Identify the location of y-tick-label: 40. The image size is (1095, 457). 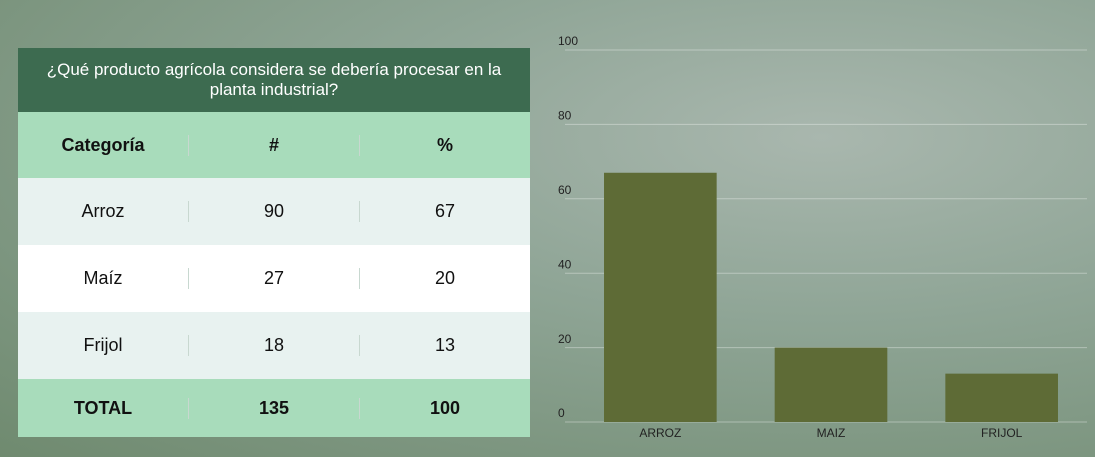
(565, 264).